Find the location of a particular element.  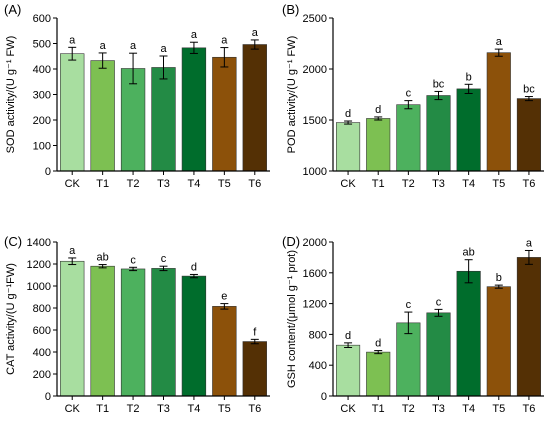

panel-label: (D) is located at coordinates (291, 241).